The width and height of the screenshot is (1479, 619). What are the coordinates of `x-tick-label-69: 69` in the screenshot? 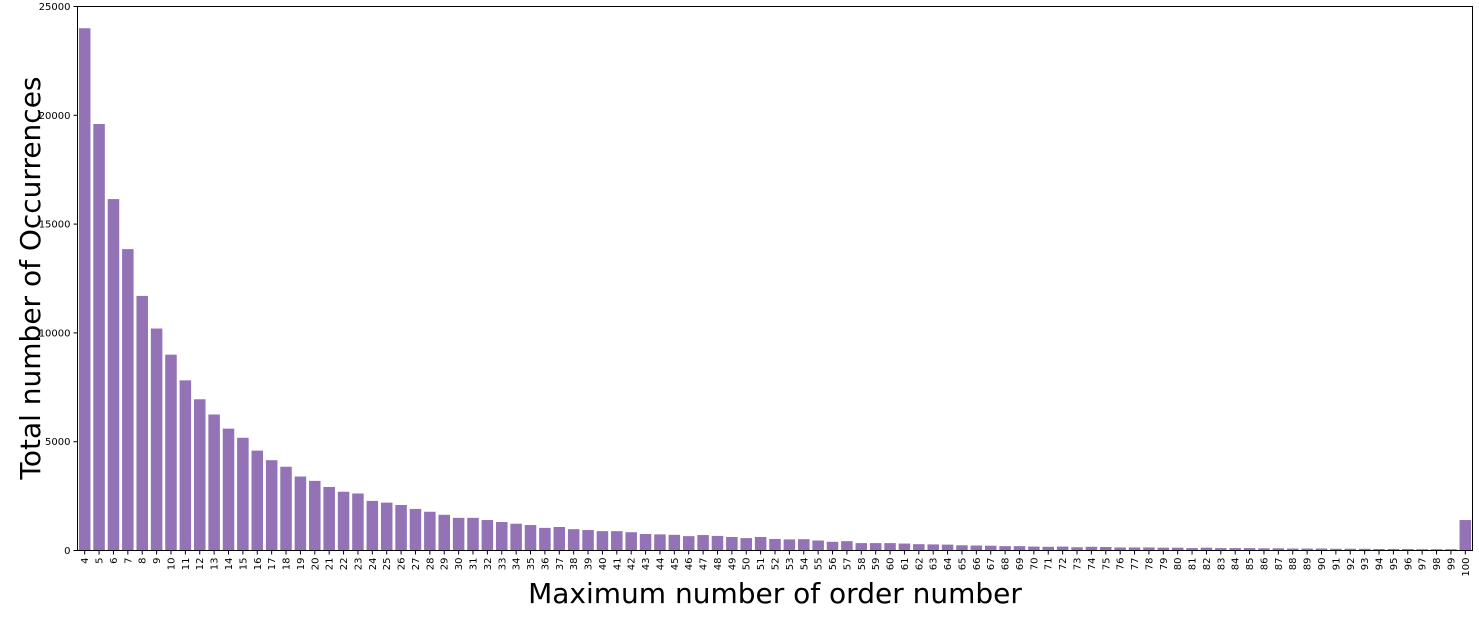 It's located at (1020, 564).